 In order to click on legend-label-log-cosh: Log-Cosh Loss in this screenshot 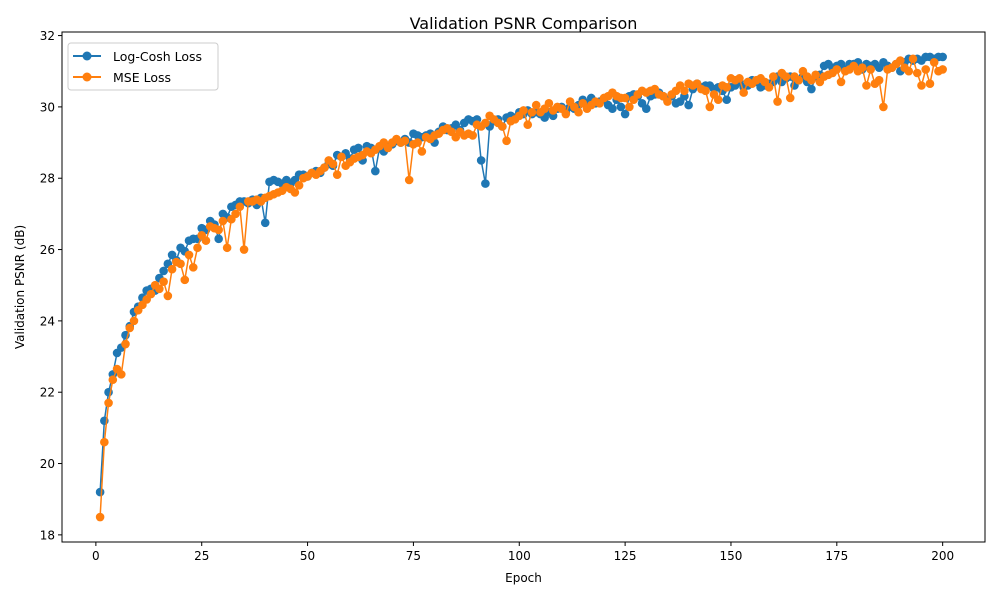, I will do `click(157, 56)`.